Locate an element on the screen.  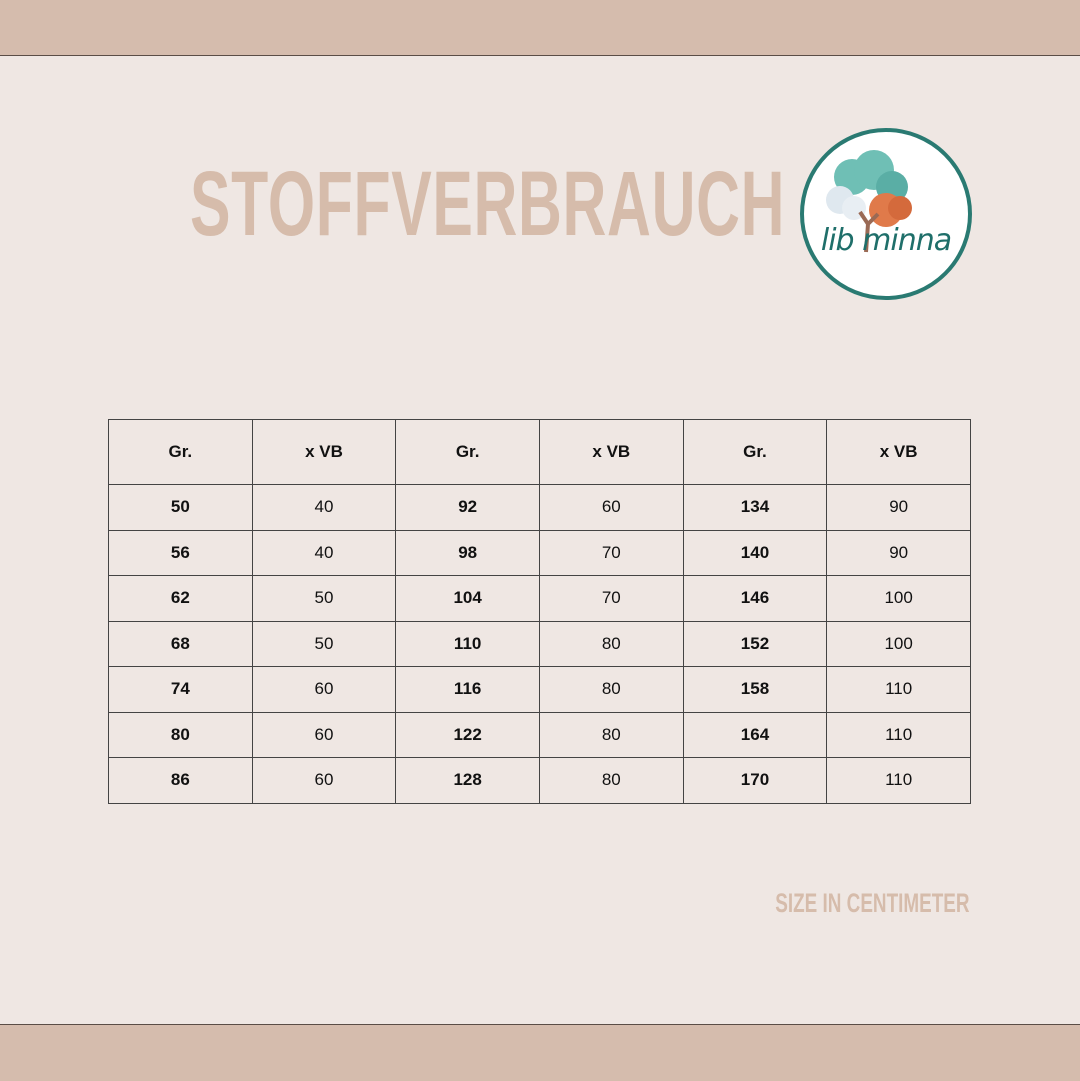
size-cell: 170 is located at coordinates (755, 780).